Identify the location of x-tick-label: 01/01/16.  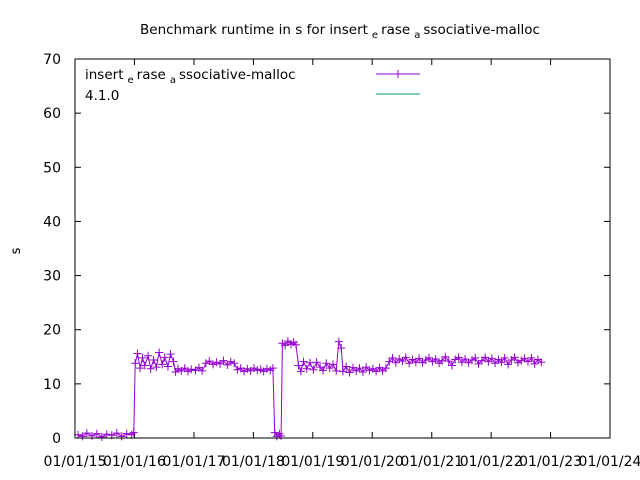
(134, 462).